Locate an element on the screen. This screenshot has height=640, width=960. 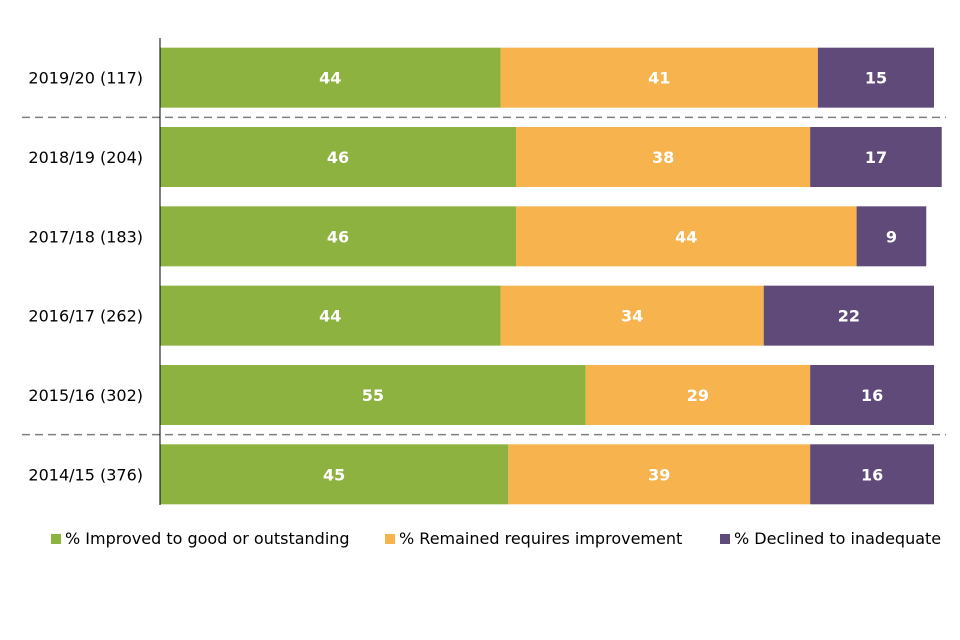
legend-swatch-declined is located at coordinates (725, 539).